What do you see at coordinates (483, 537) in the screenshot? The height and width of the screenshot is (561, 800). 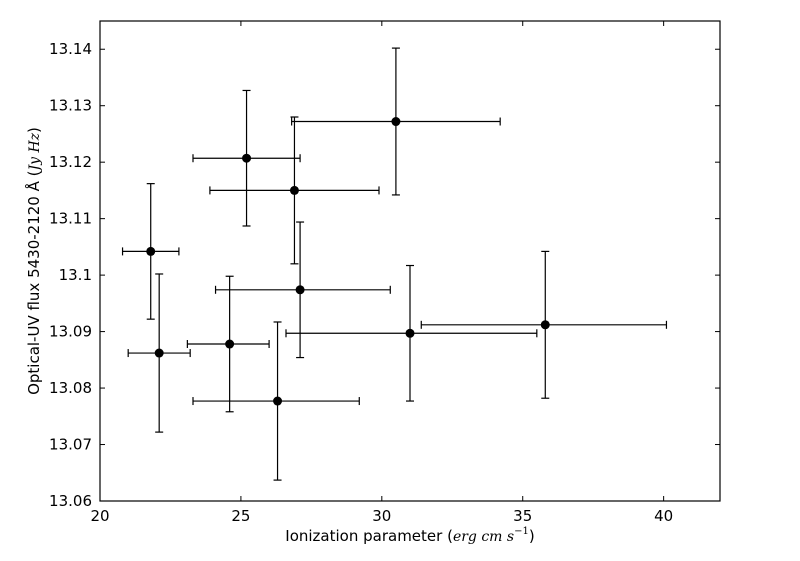 I see `x-axis-unit: erg cm s` at bounding box center [483, 537].